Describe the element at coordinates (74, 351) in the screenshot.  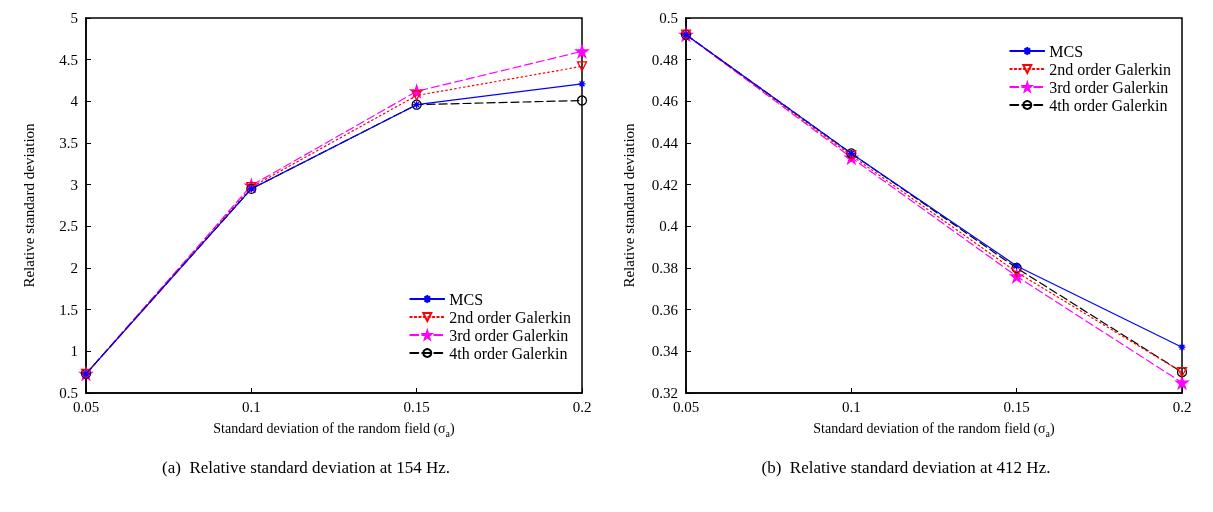
I see `y-tick-label: 1` at that location.